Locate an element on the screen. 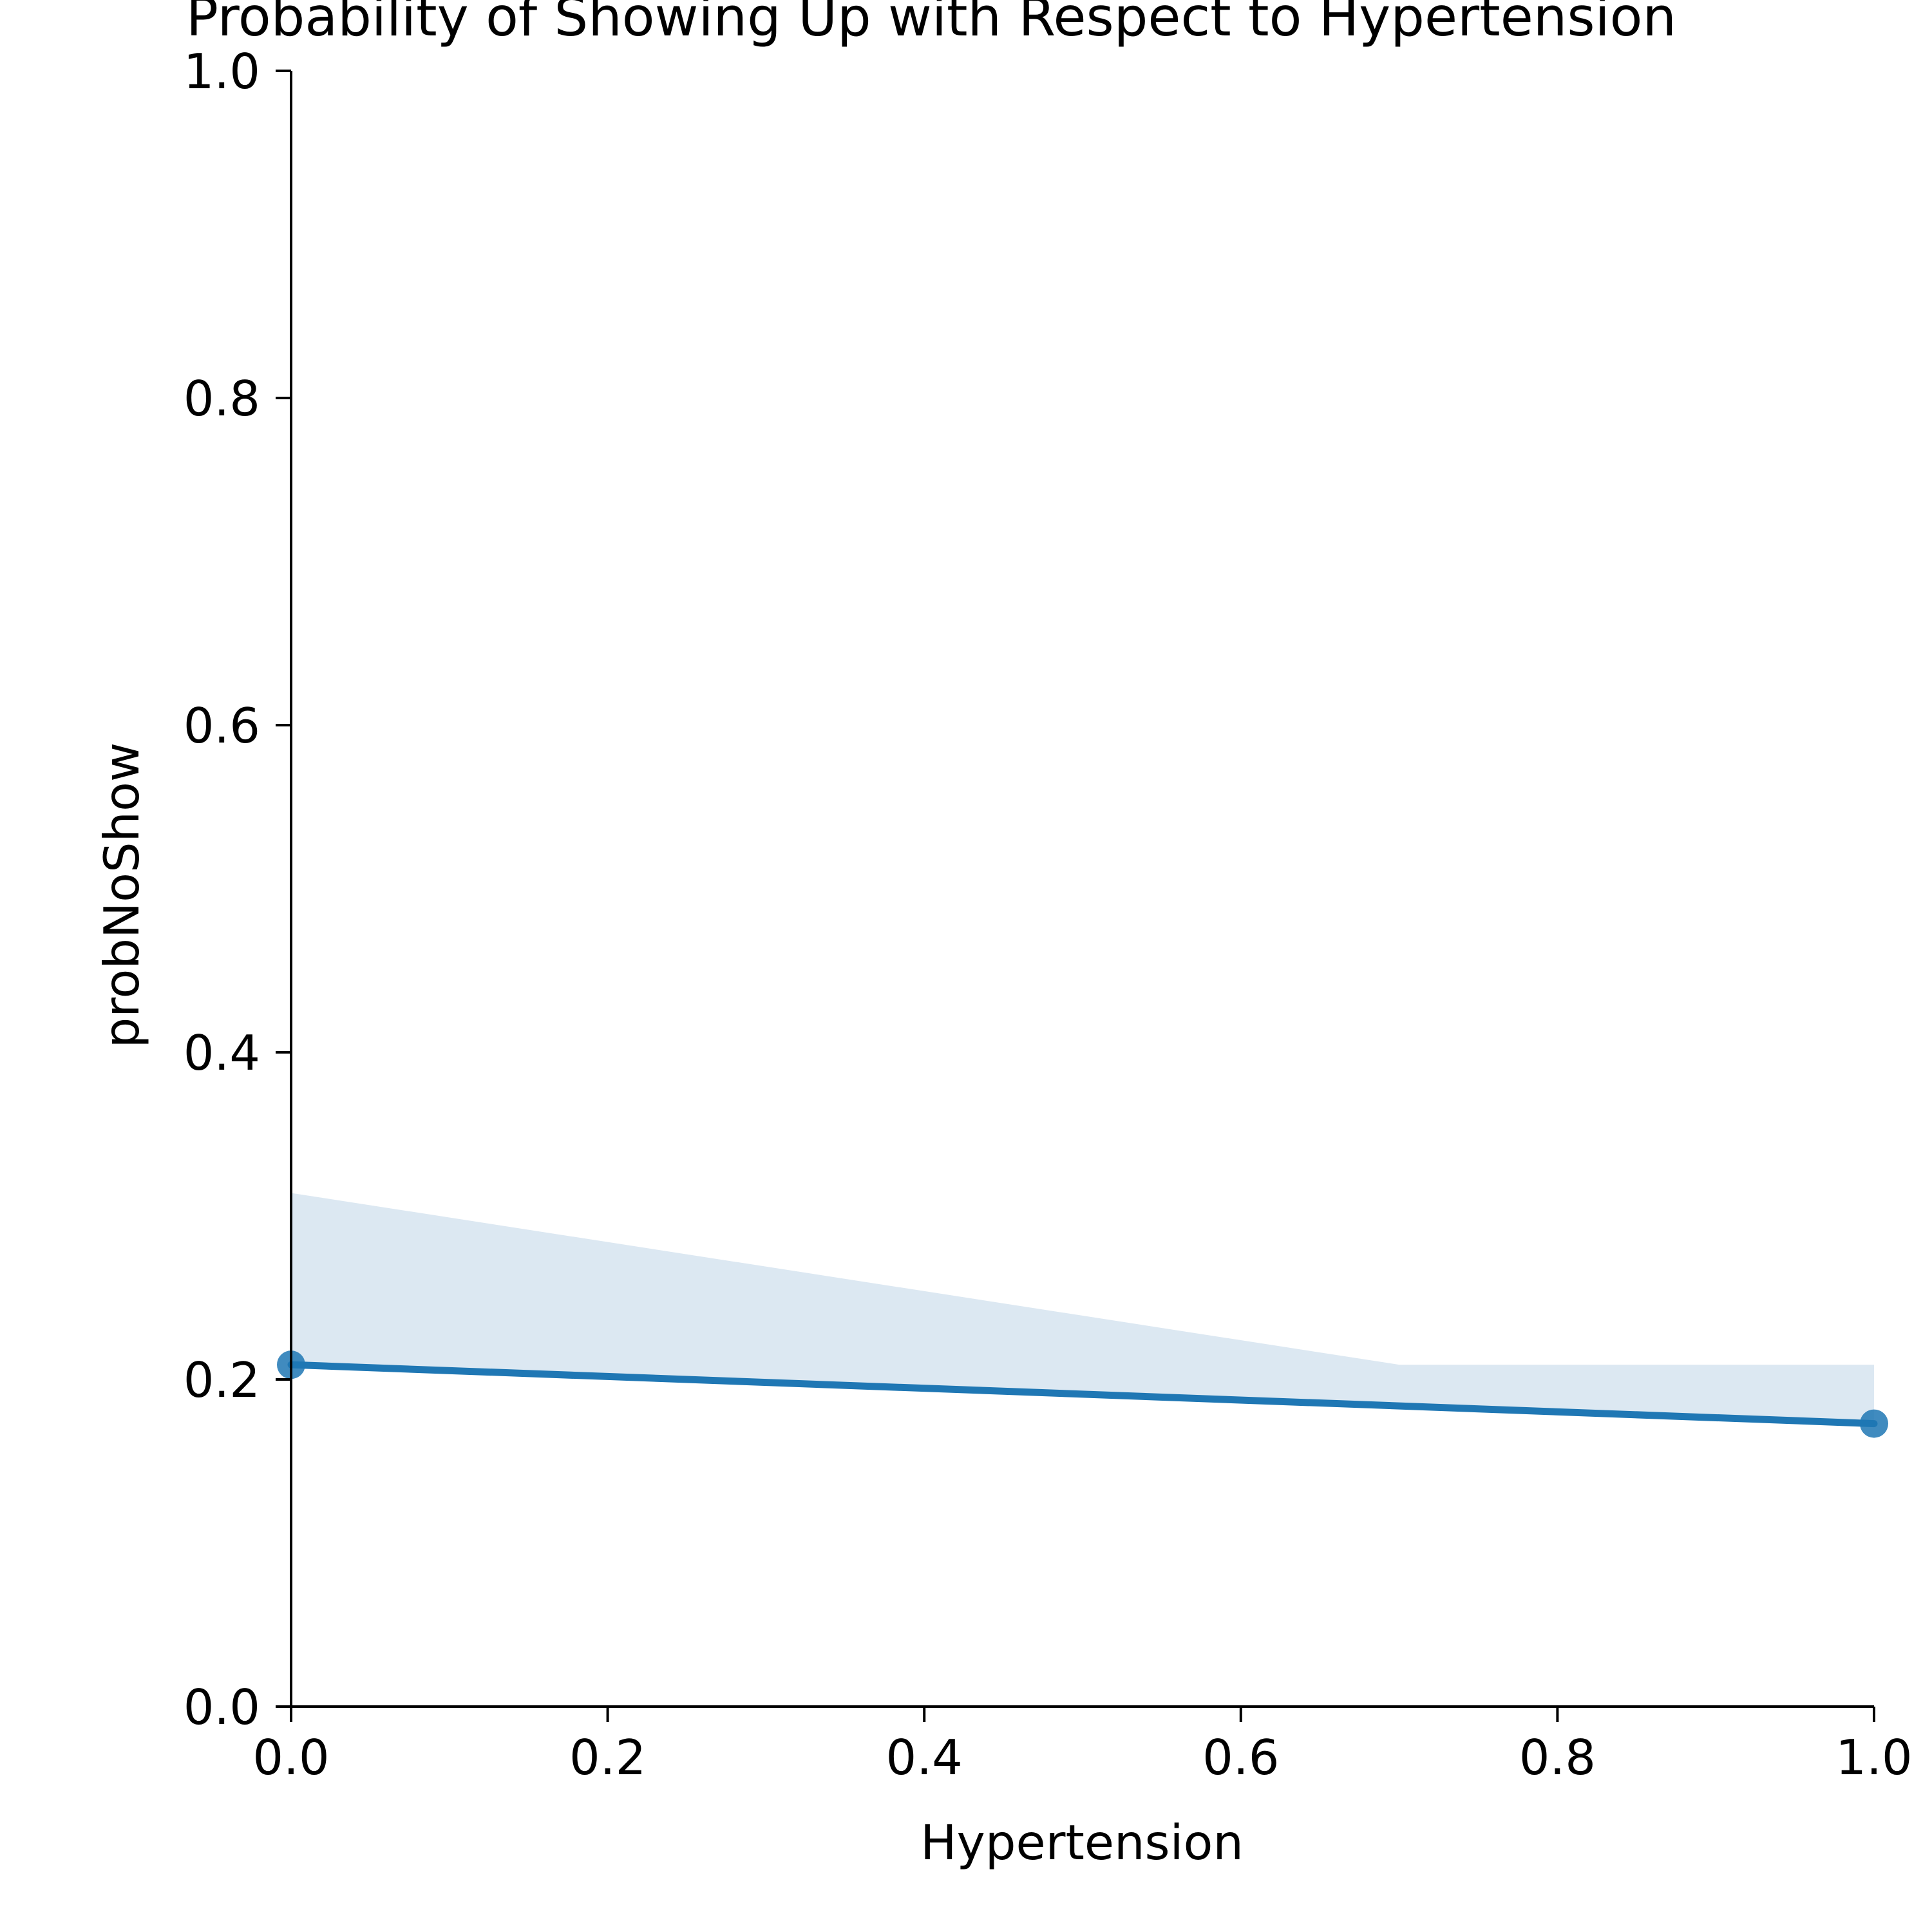 This screenshot has height=1932, width=1932. y-axis-label: probNoShow is located at coordinates (121, 895).